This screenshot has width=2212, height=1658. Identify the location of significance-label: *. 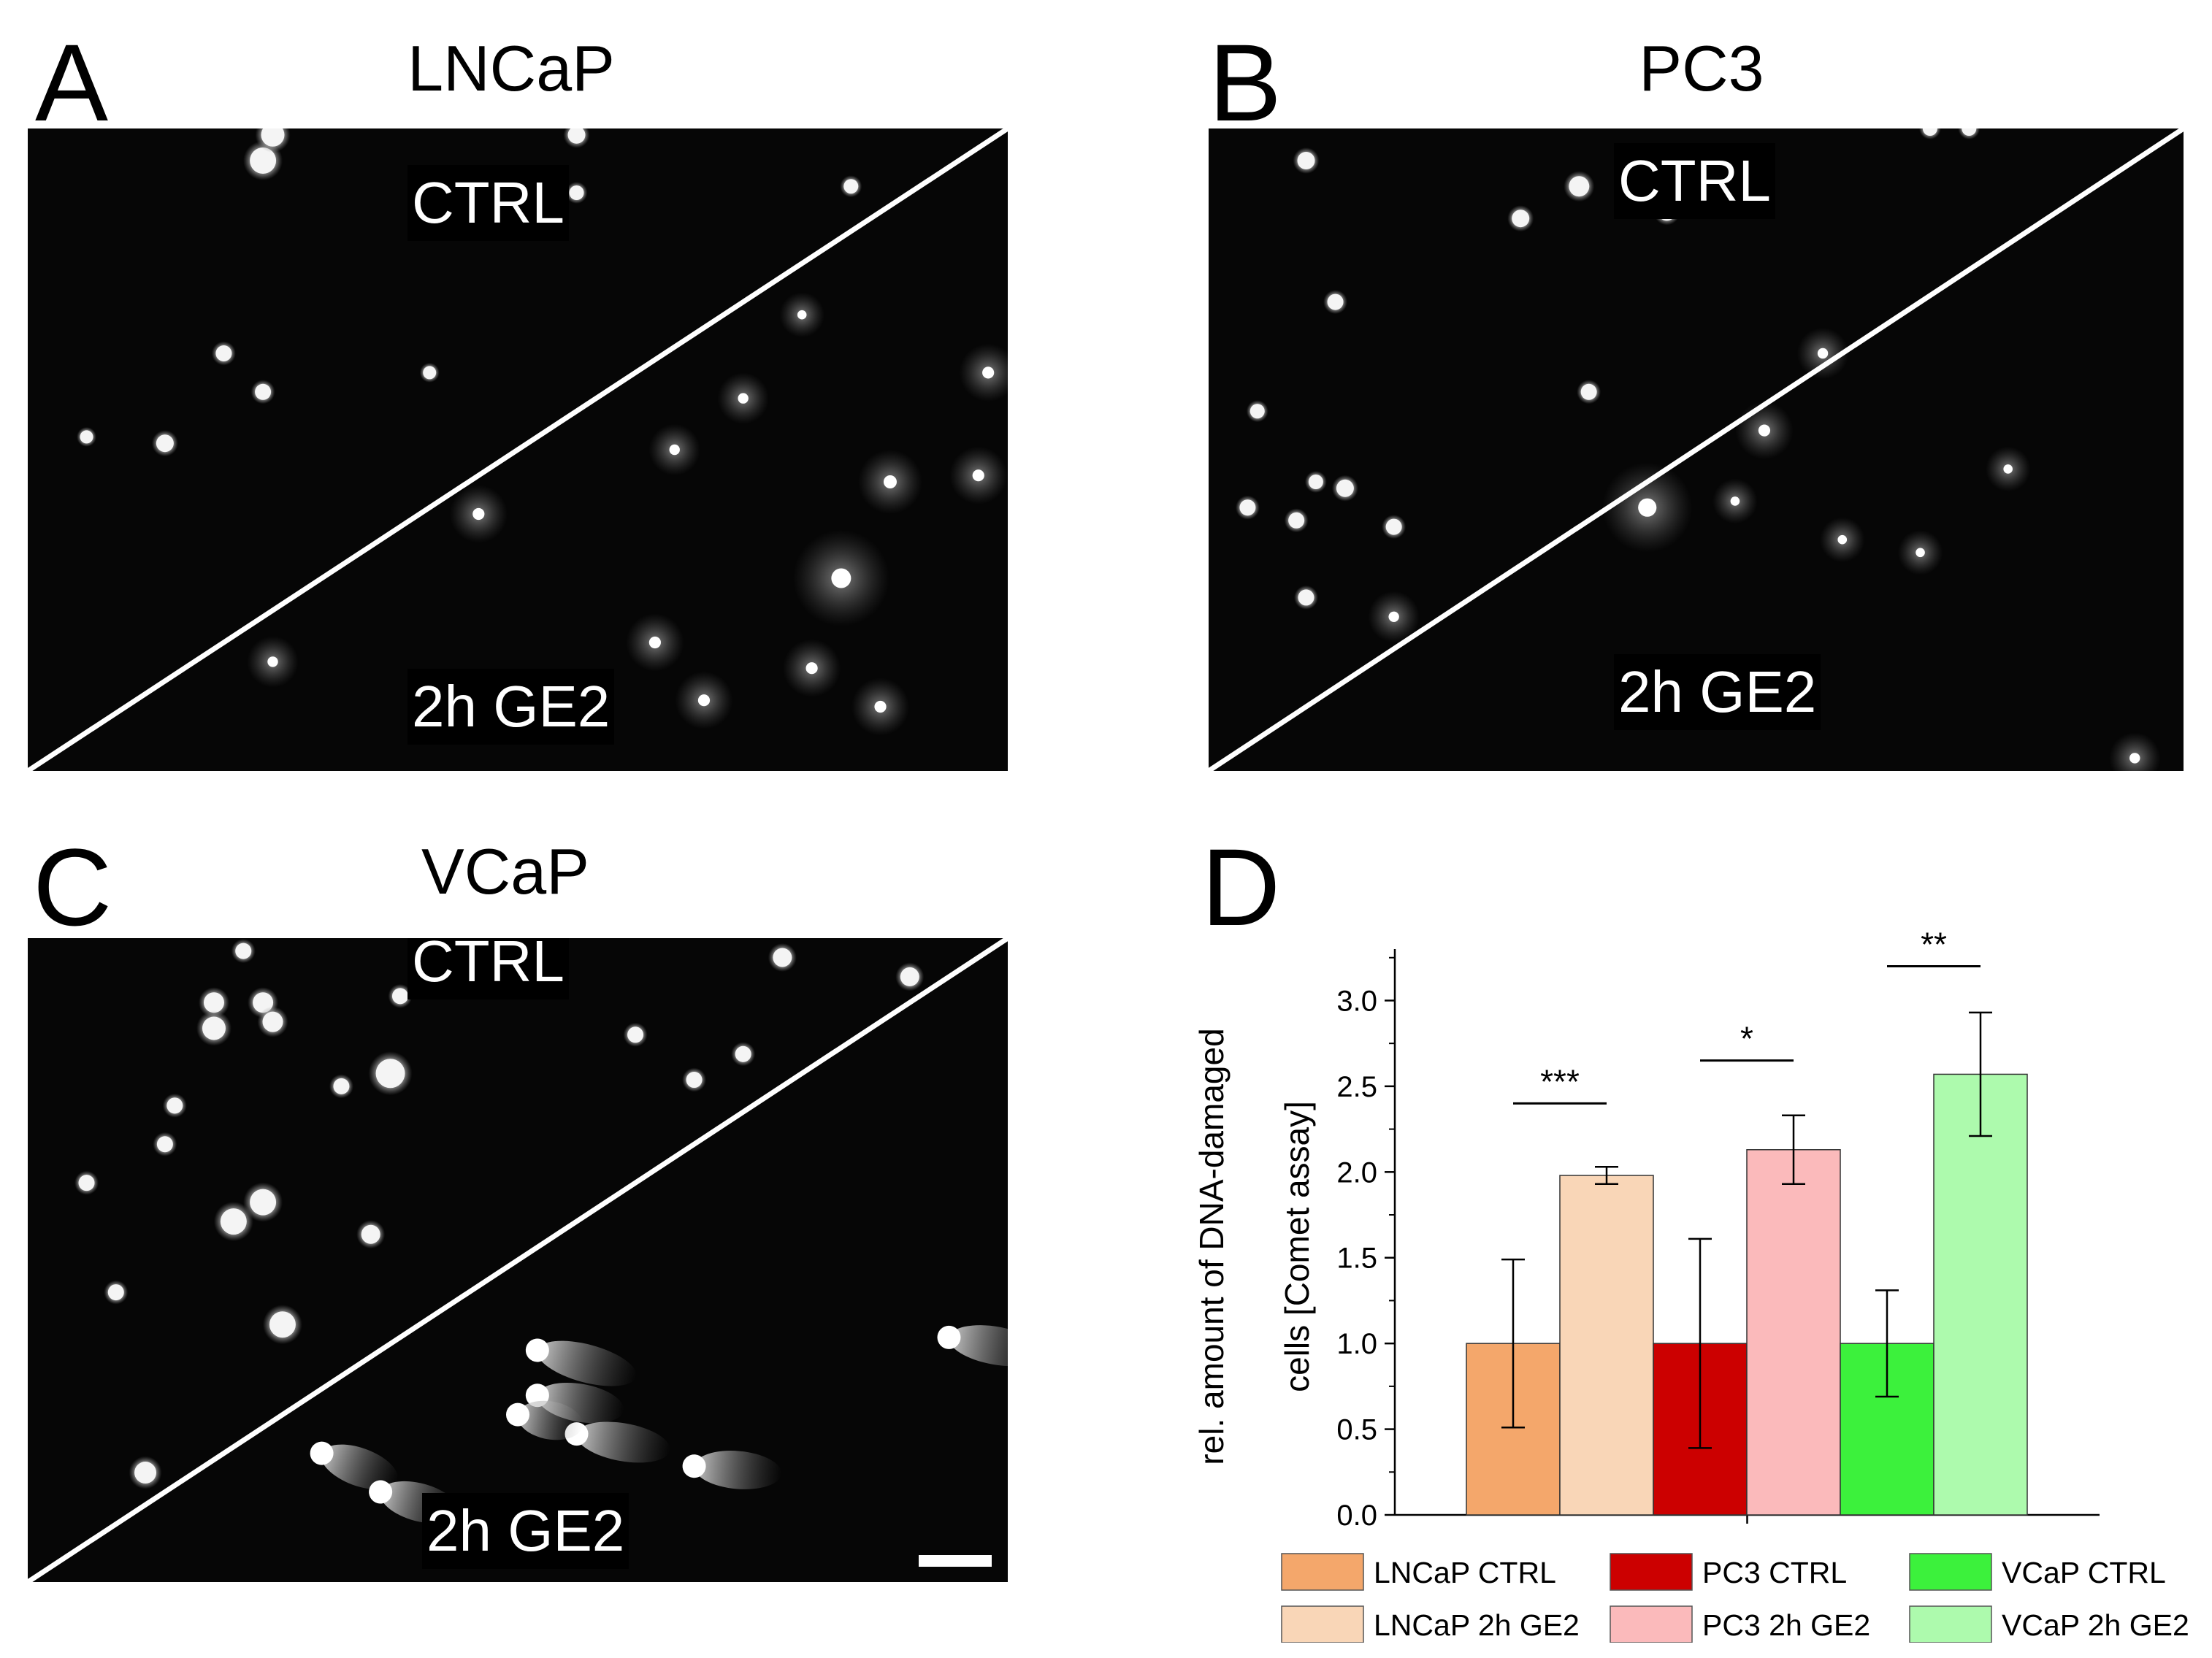
(1746, 1039).